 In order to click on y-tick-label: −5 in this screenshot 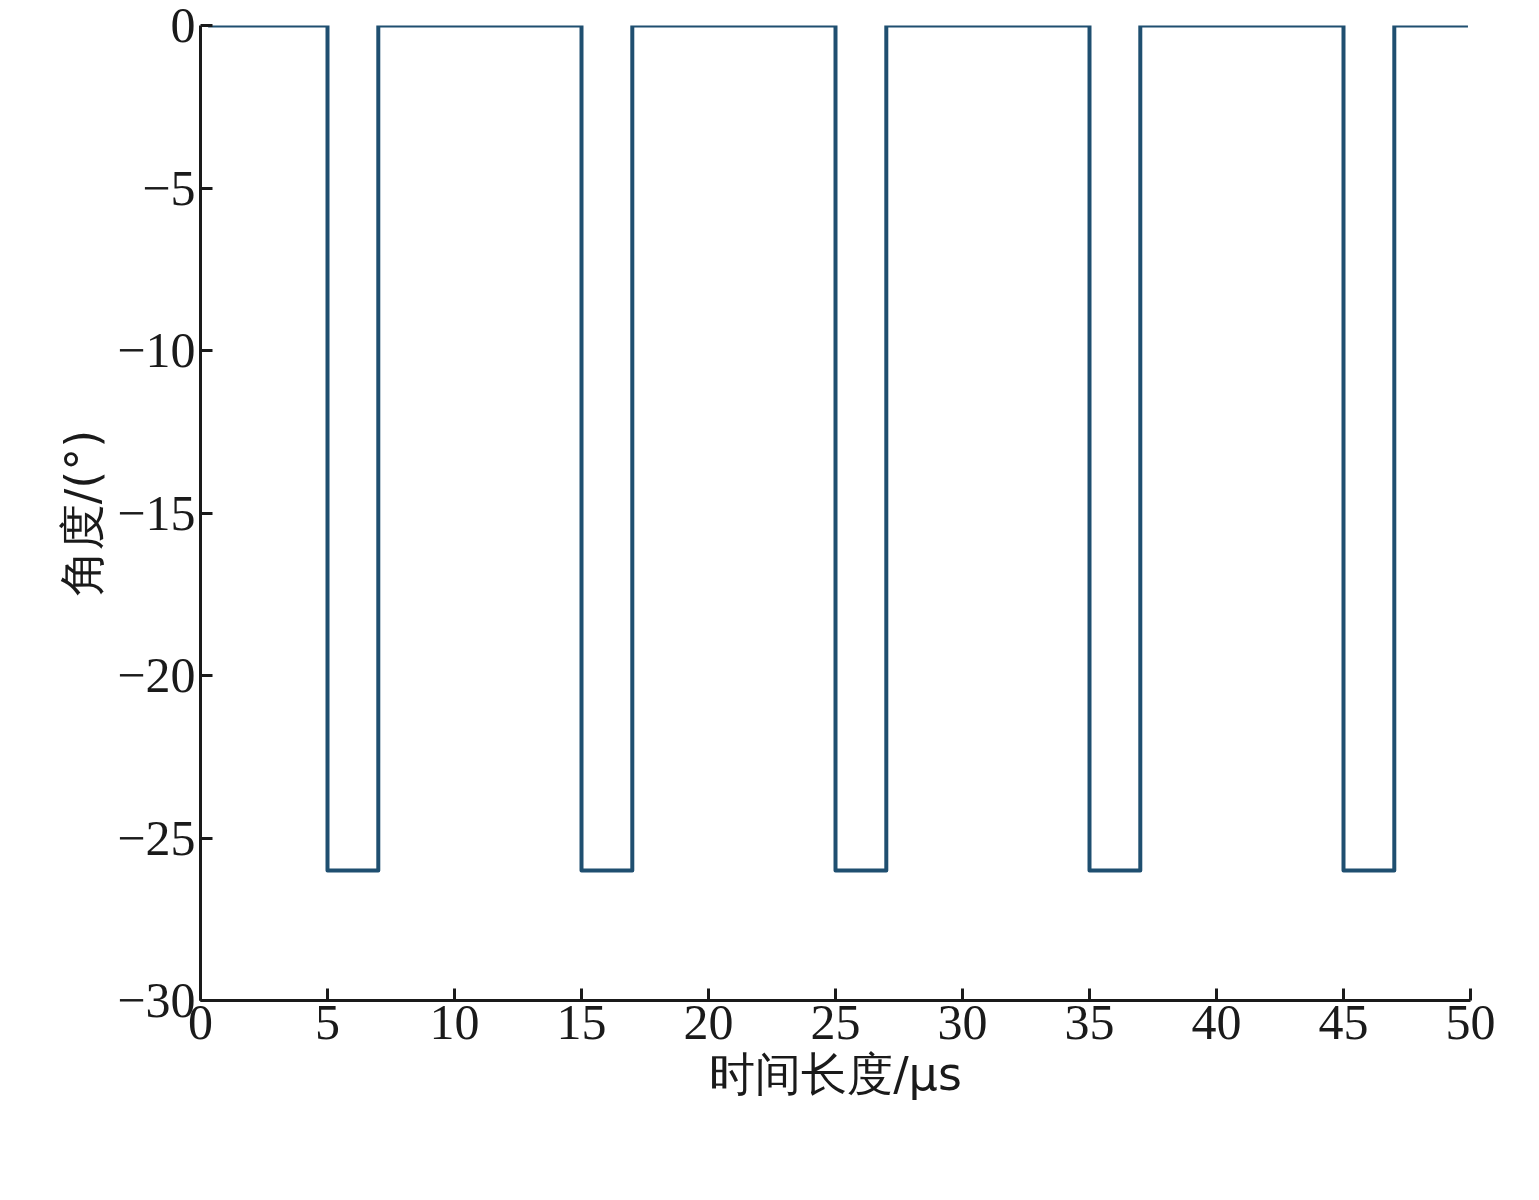, I will do `click(169, 187)`.